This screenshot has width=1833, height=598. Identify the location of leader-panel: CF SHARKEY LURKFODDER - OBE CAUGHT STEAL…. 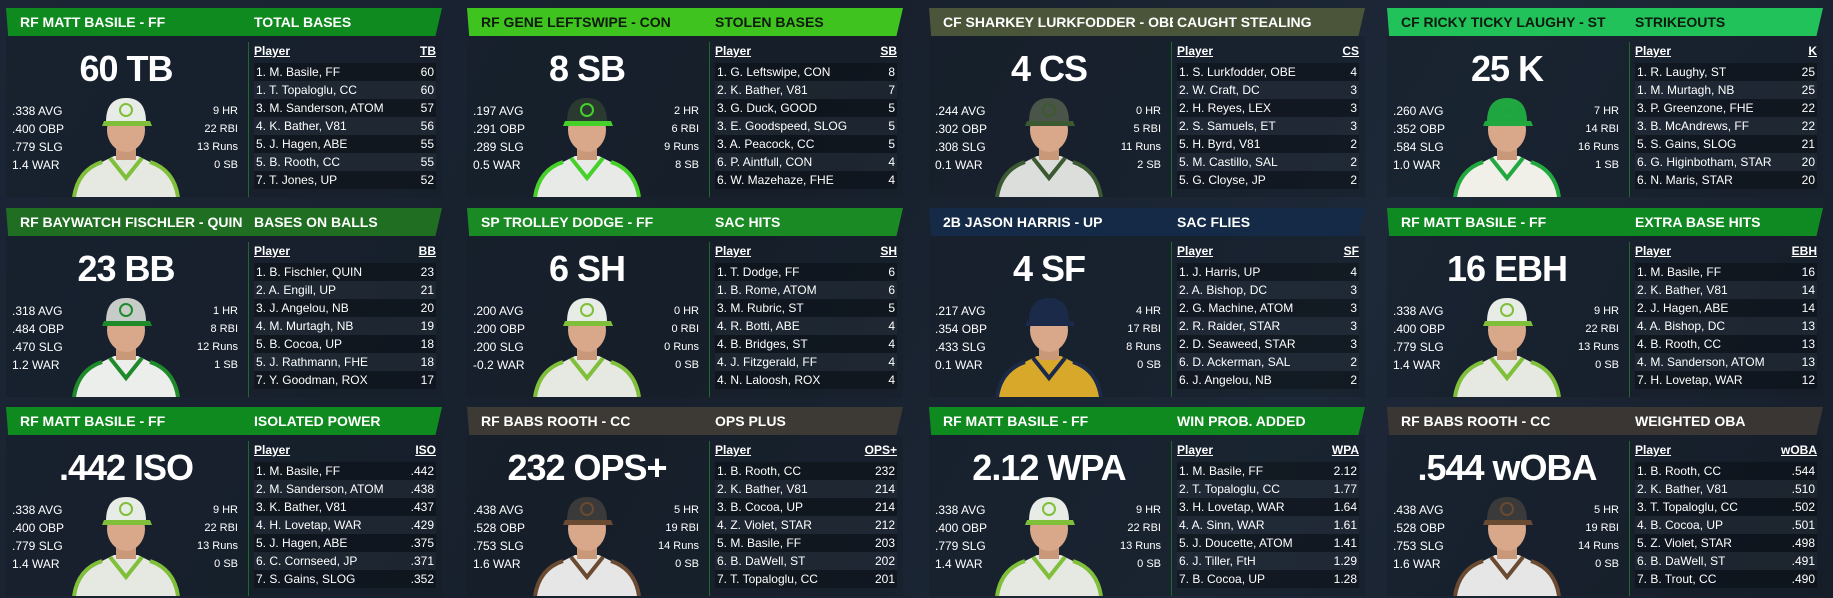
(1149, 98).